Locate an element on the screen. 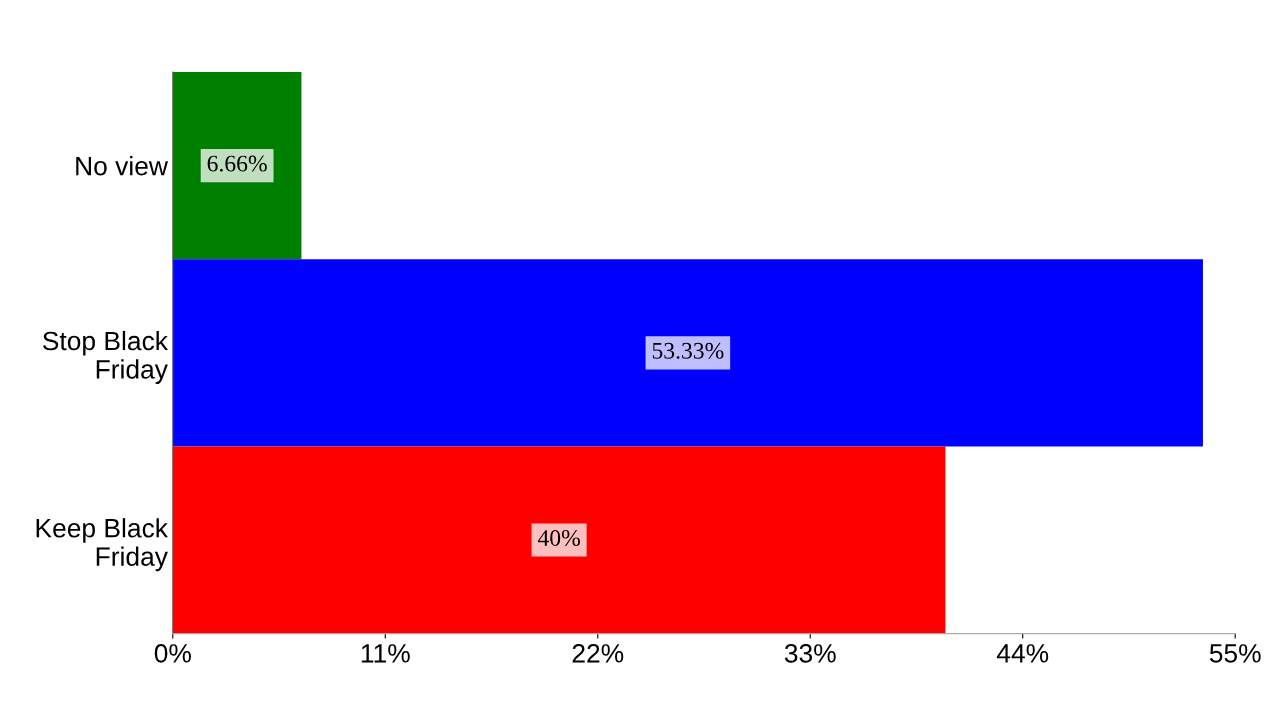 This screenshot has height=720, width=1280. y-tick-label: Keep Black Friday is located at coordinates (102, 545).